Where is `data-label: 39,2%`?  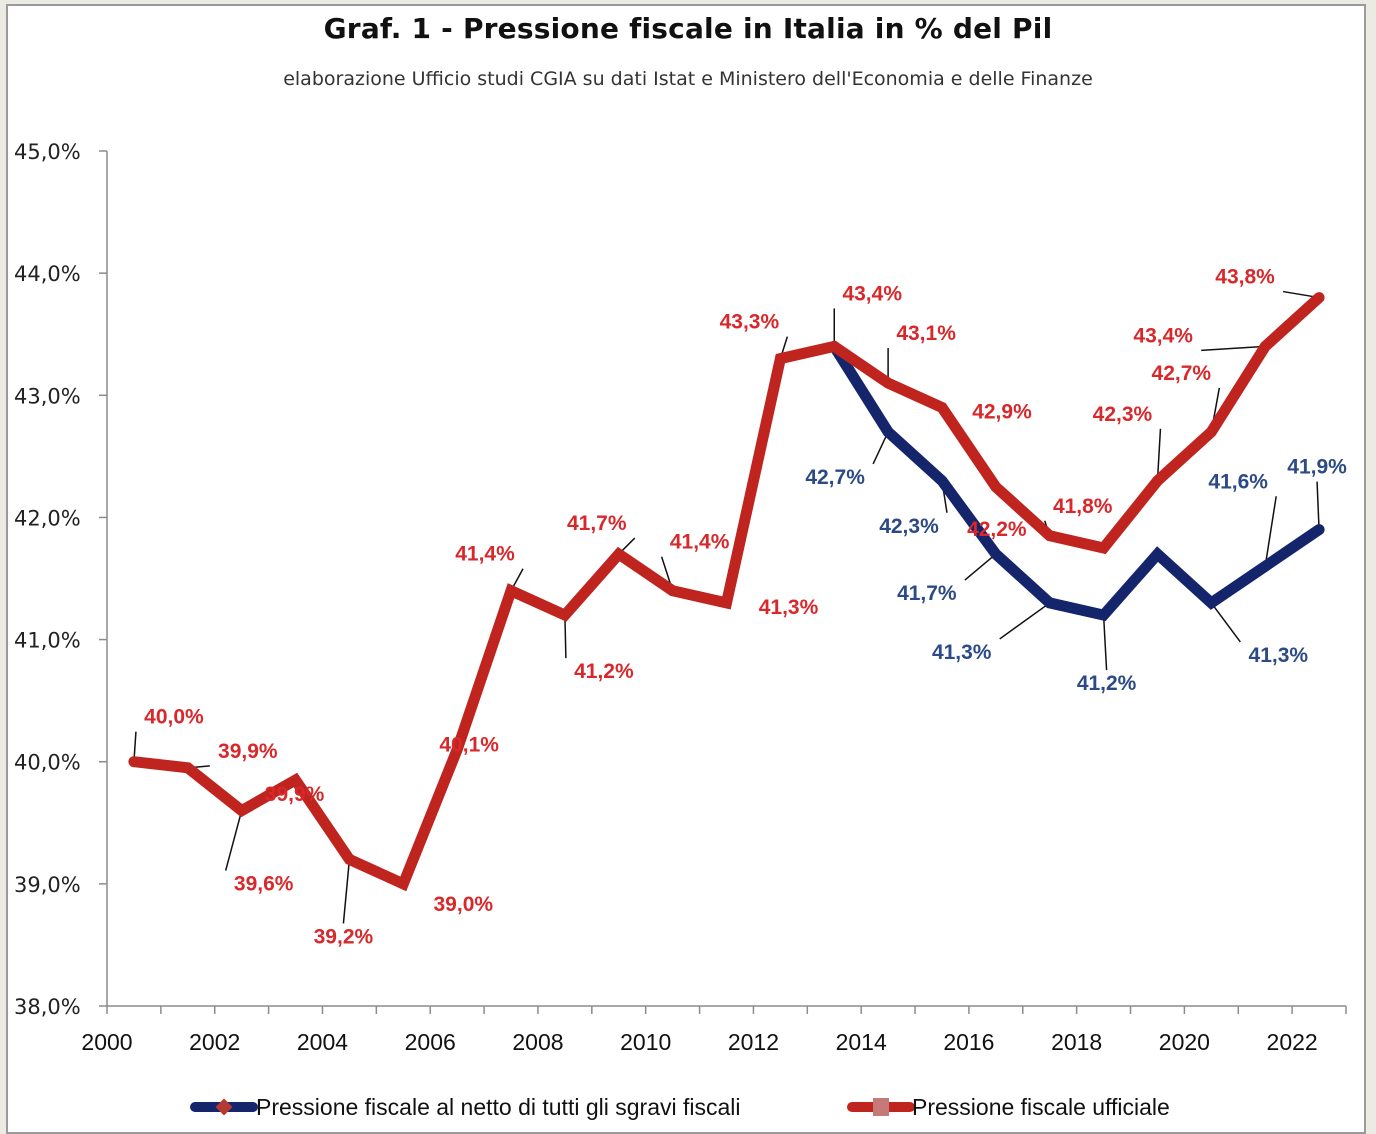 data-label: 39,2% is located at coordinates (344, 936).